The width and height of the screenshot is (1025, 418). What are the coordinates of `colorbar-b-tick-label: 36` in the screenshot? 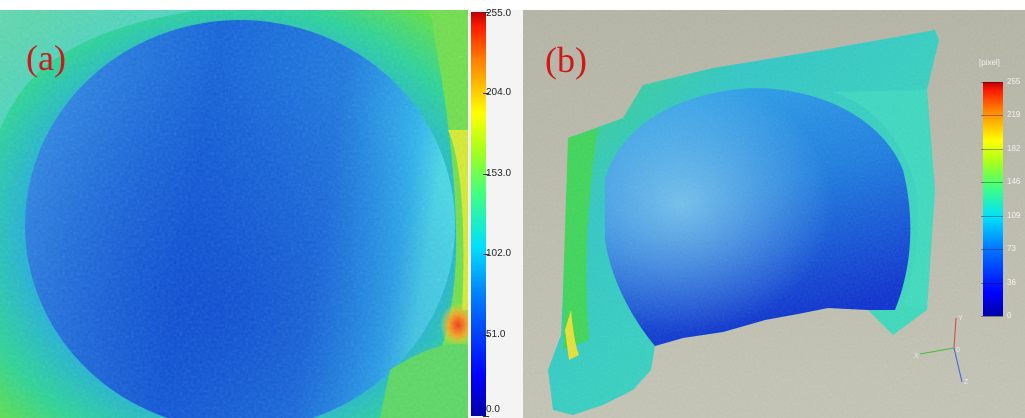 It's located at (1011, 282).